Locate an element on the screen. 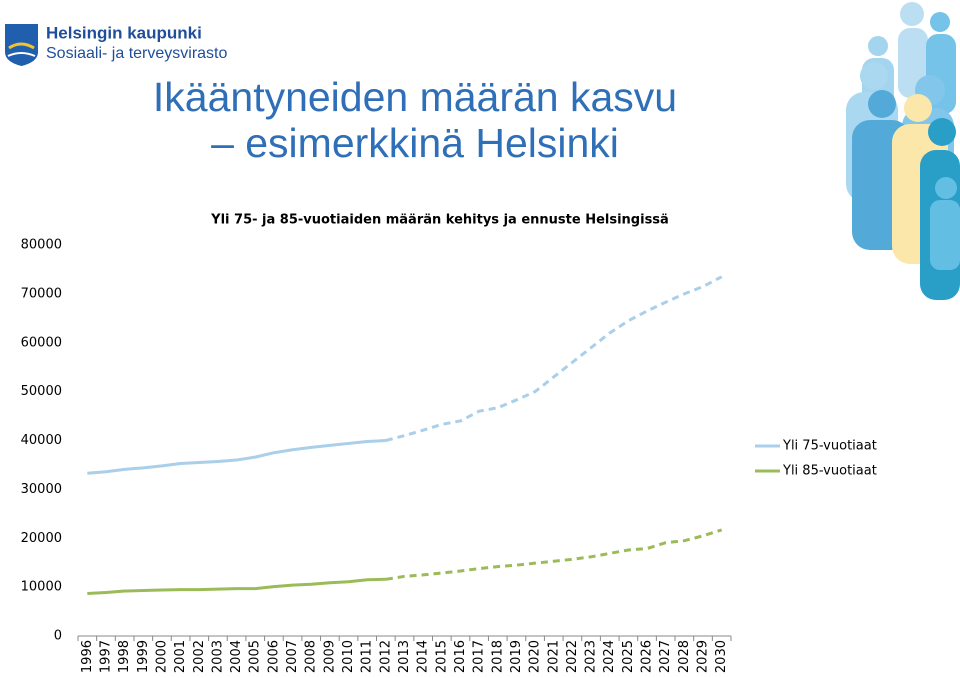 The width and height of the screenshot is (960, 678). x-tick-label: 2015 is located at coordinates (441, 656).